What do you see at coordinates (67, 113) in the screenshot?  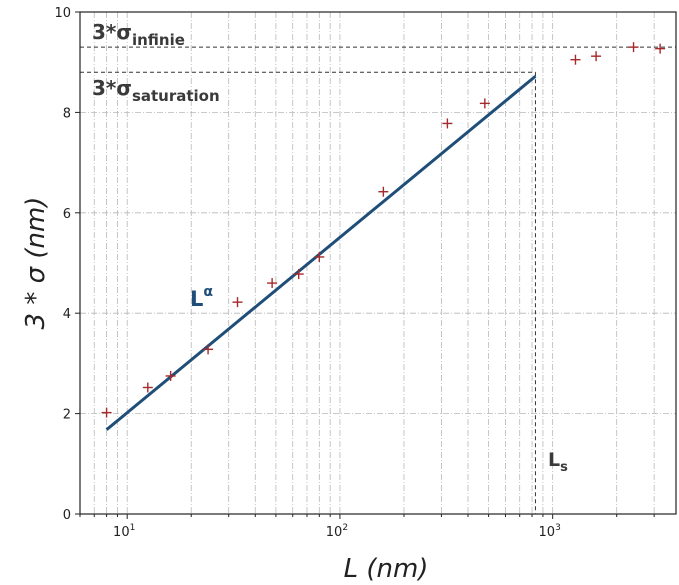 I see `y-tick-label: 8` at bounding box center [67, 113].